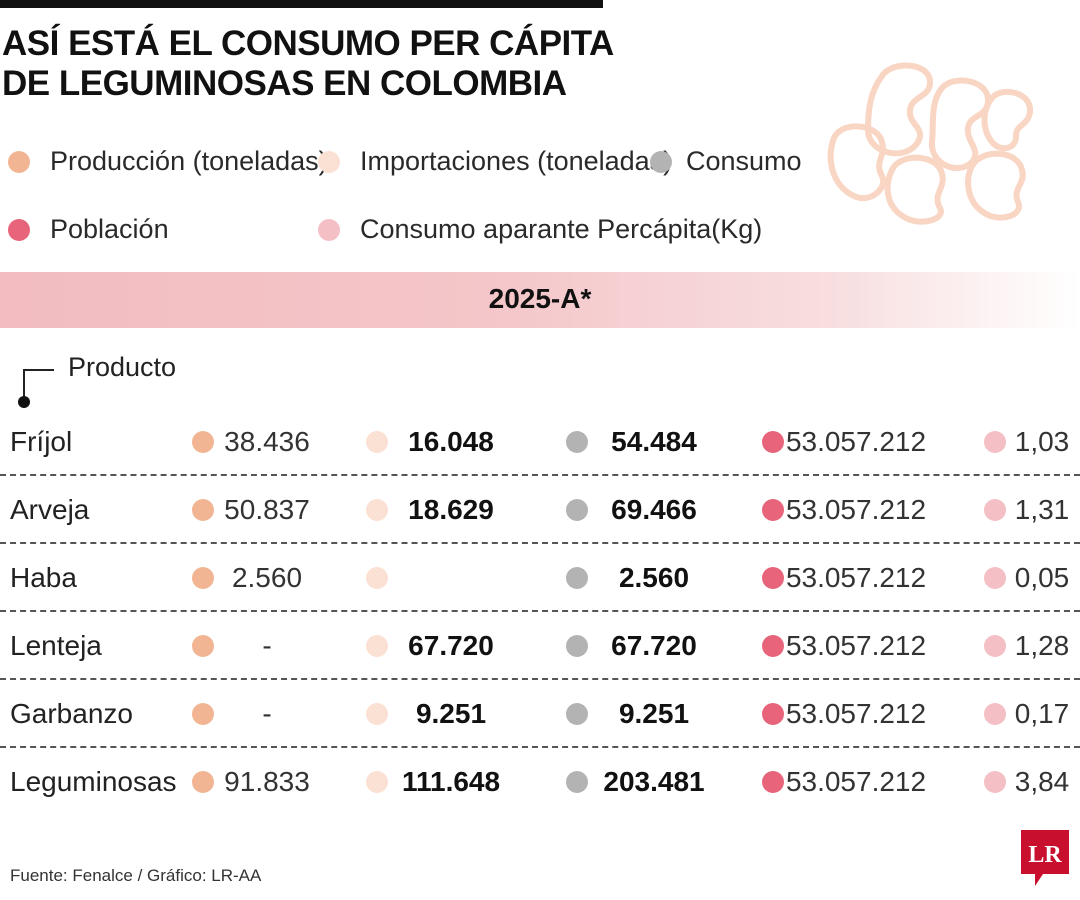  I want to click on legend-consumo: Consumo, so click(726, 161).